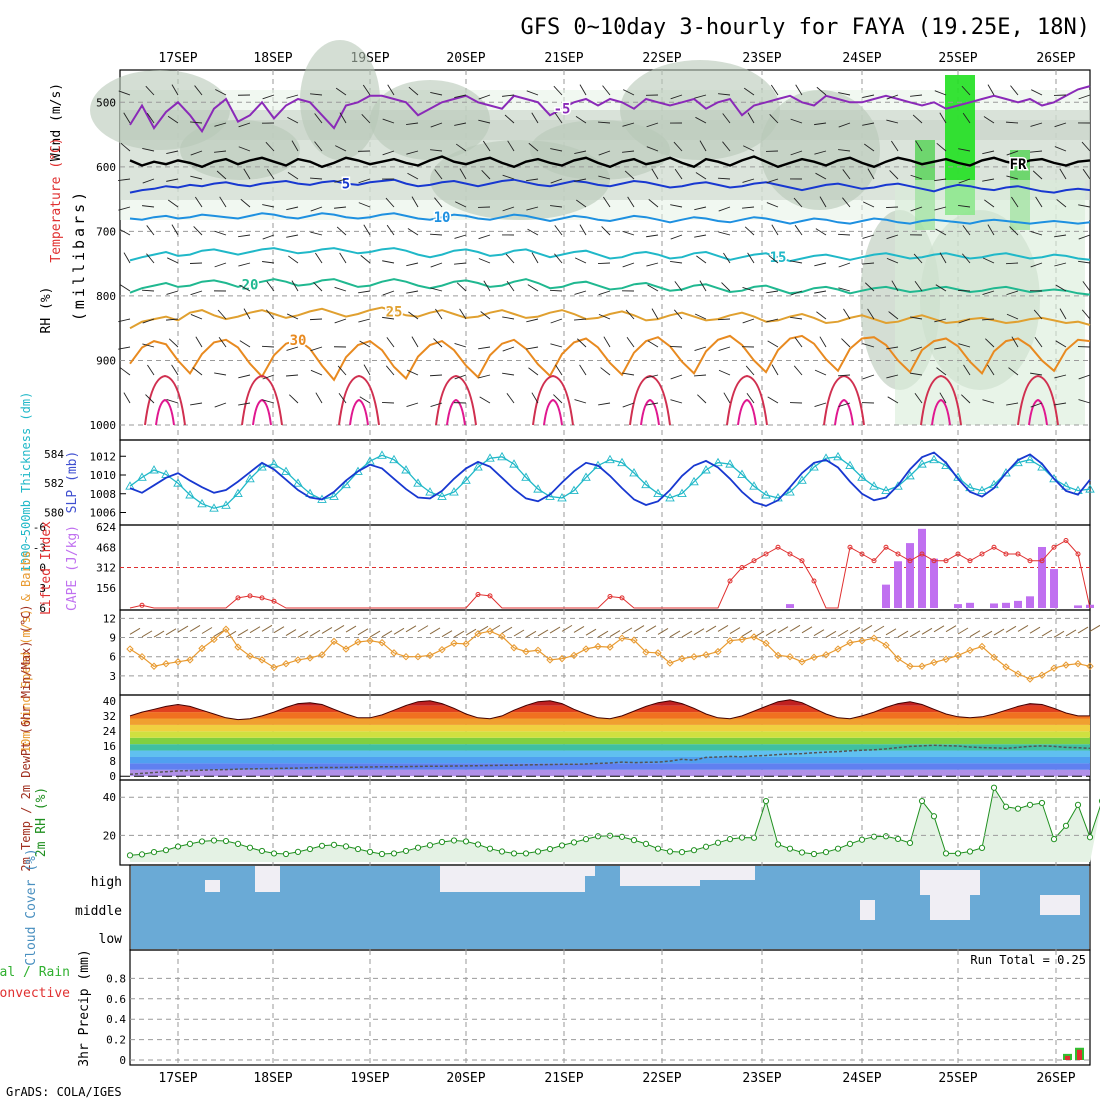 This screenshot has width=1100, height=1100. What do you see at coordinates (54, 483) in the screenshot?
I see `thickness-tick: 582` at bounding box center [54, 483].